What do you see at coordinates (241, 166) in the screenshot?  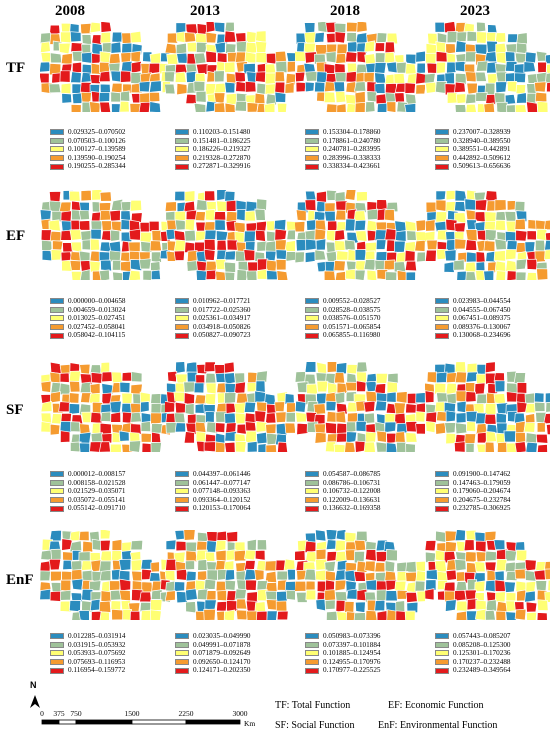 I see `legend-item: 0.272871–0.329916` at bounding box center [241, 166].